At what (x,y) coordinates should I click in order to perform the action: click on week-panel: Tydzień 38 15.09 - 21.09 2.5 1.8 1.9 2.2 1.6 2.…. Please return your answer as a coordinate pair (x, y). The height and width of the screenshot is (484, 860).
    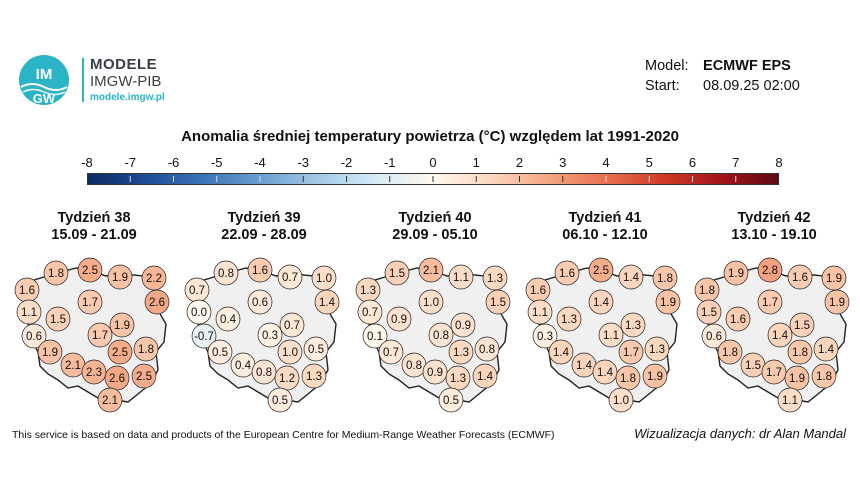
    Looking at the image, I should click on (94, 311).